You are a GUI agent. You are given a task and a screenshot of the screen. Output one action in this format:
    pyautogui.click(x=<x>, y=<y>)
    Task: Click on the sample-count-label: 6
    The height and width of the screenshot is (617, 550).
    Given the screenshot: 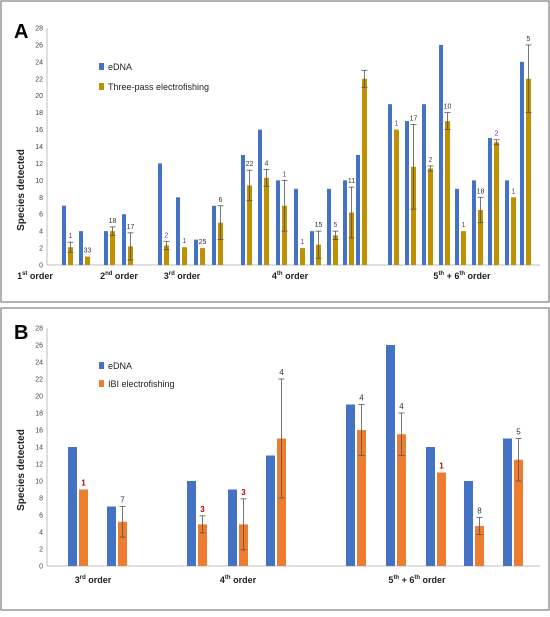 What is the action you would take?
    pyautogui.click(x=221, y=200)
    